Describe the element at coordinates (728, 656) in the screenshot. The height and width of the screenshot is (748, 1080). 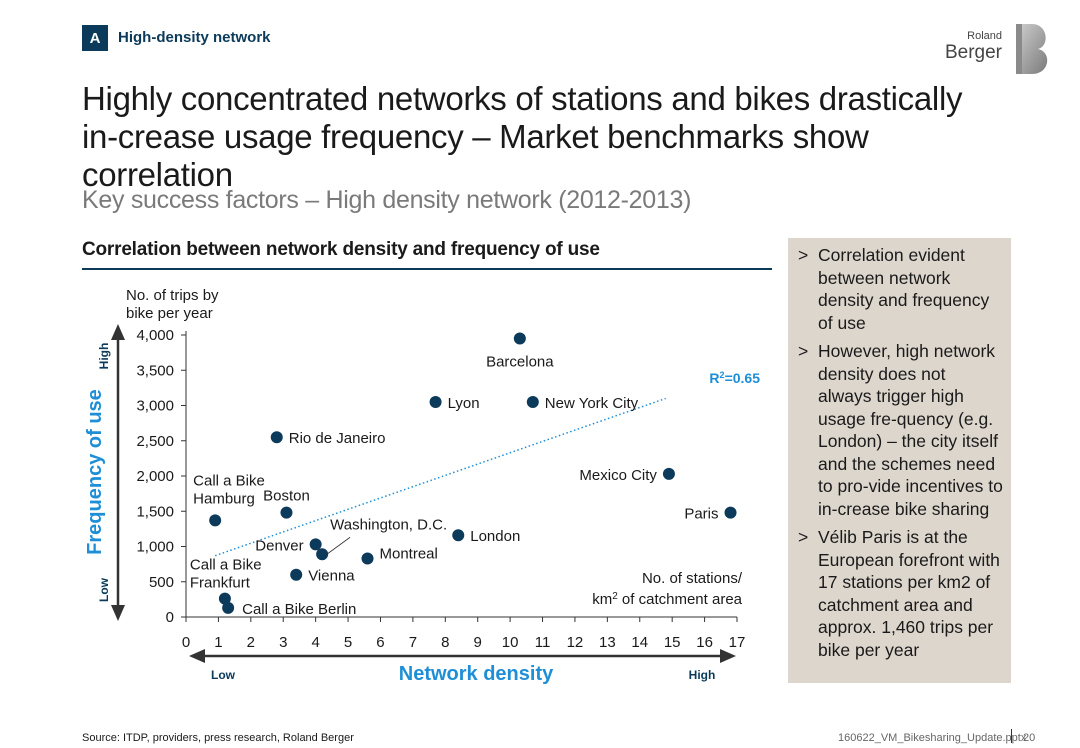
I see `x-arrow-right-head` at that location.